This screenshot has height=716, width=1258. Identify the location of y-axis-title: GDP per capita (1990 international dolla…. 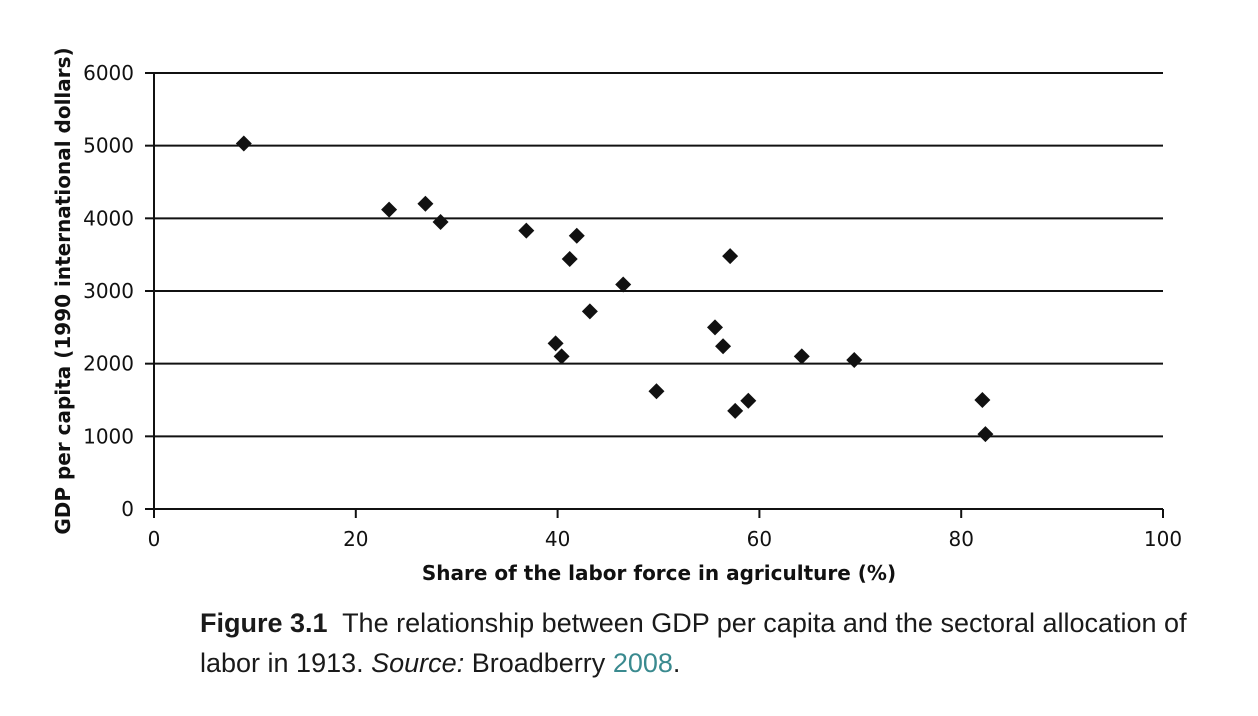
(63, 290).